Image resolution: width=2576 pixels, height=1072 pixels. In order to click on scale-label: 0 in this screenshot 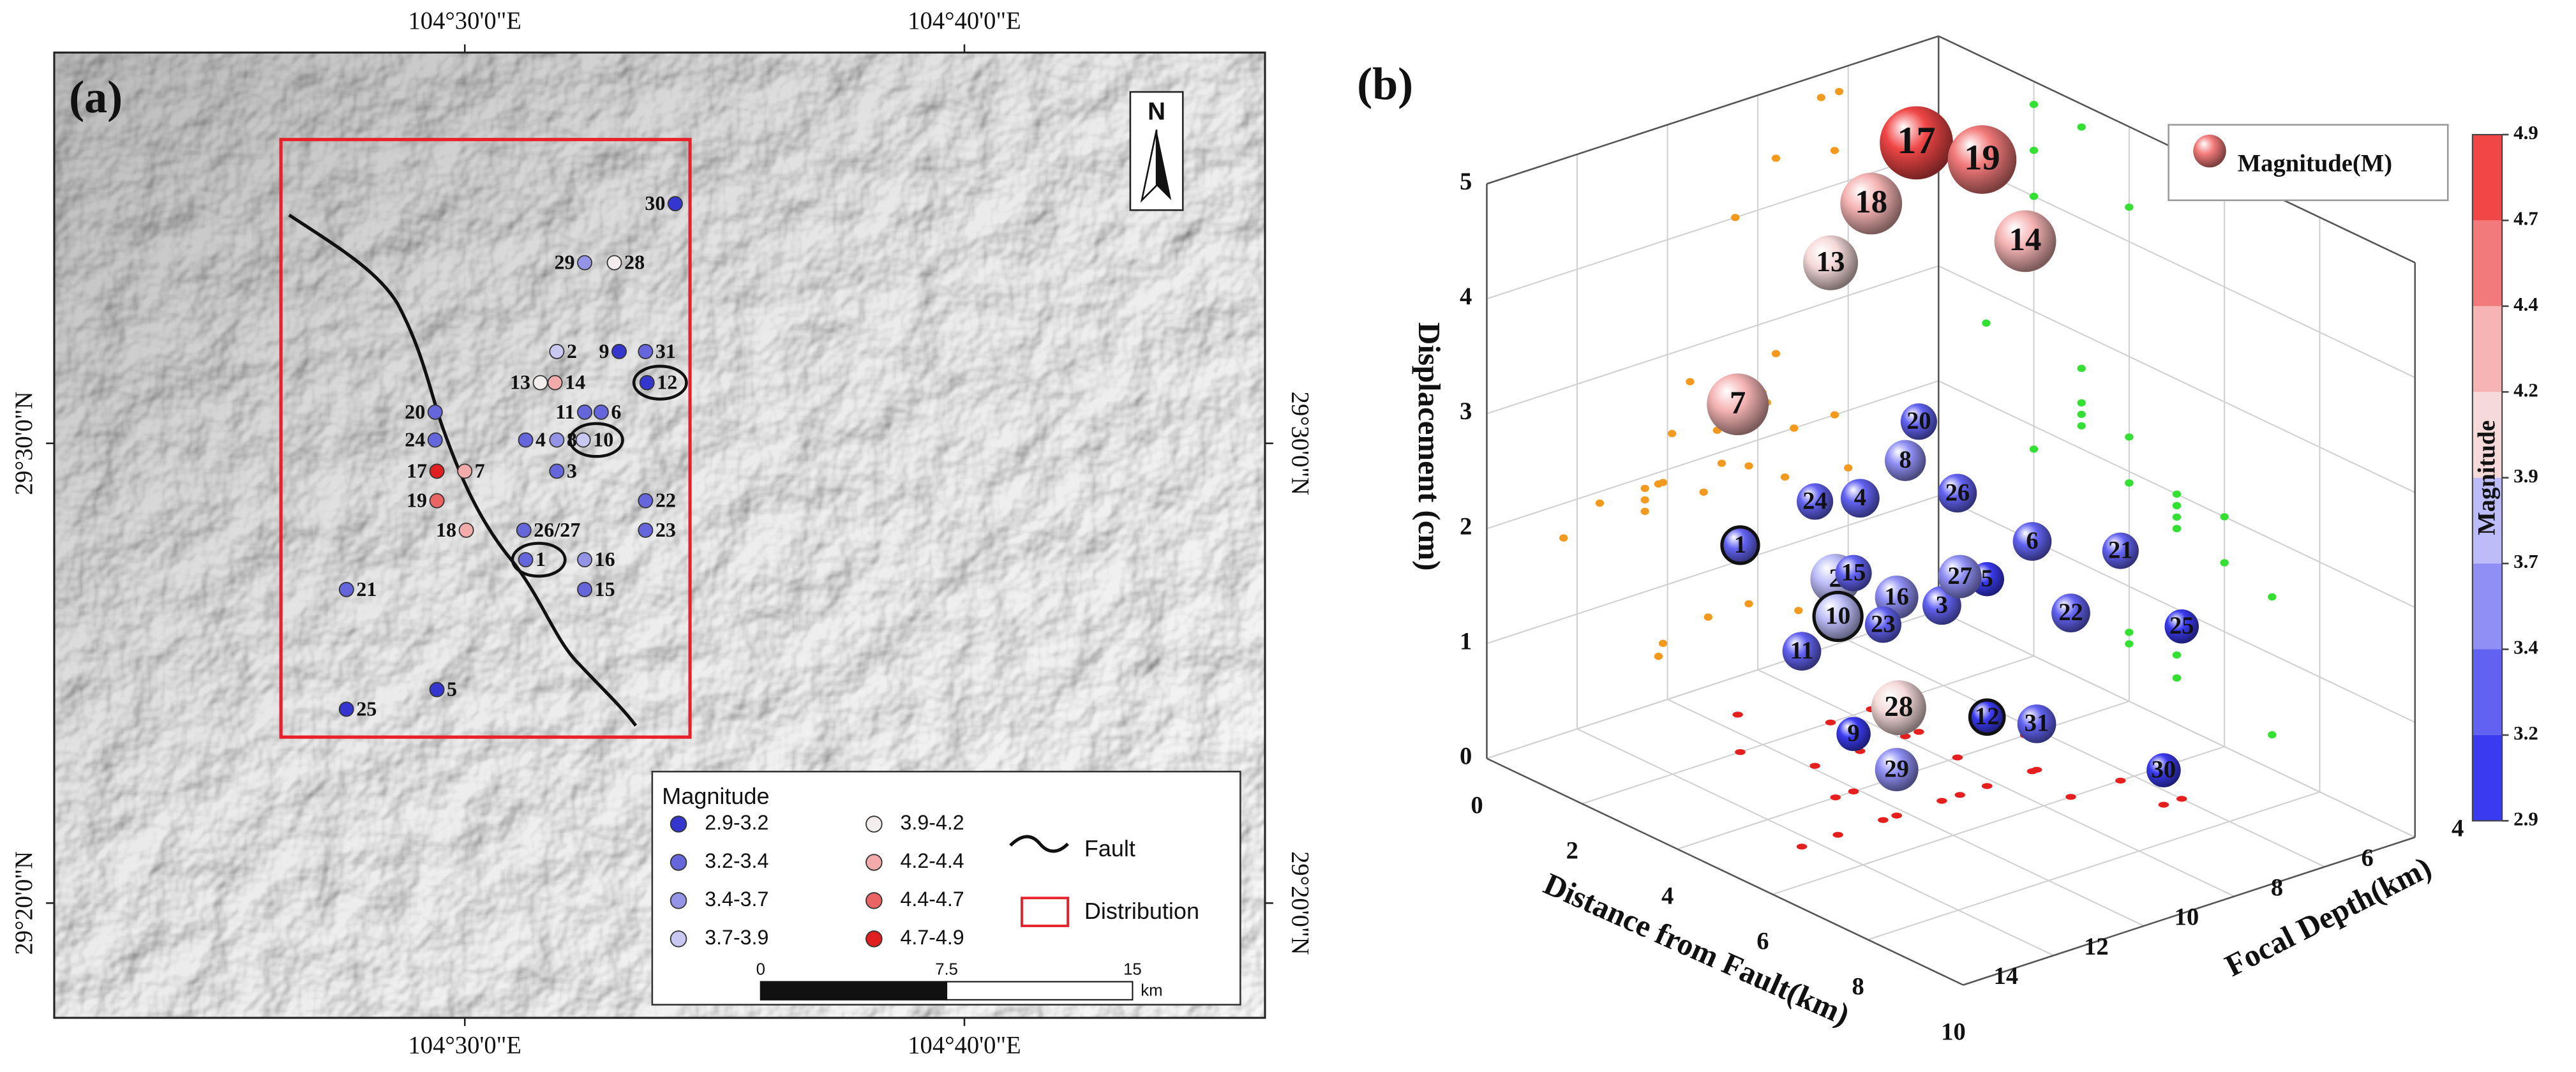, I will do `click(760, 969)`.